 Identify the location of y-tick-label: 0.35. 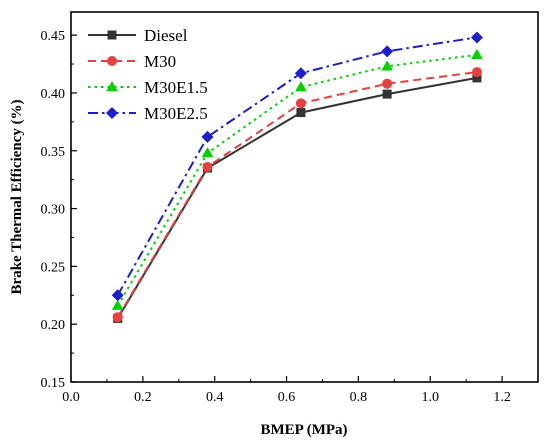
(53, 152).